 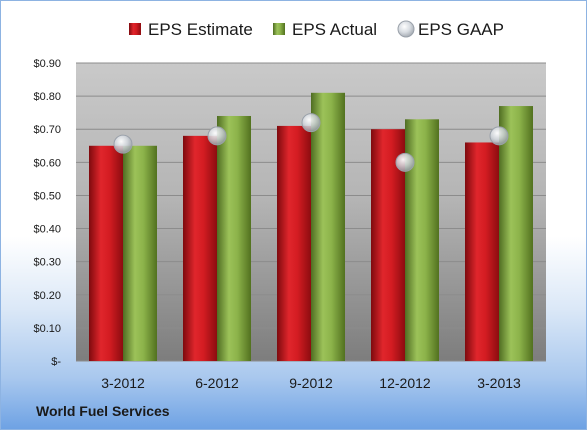 What do you see at coordinates (461, 29) in the screenshot?
I see `legend-label: EPS GAAP` at bounding box center [461, 29].